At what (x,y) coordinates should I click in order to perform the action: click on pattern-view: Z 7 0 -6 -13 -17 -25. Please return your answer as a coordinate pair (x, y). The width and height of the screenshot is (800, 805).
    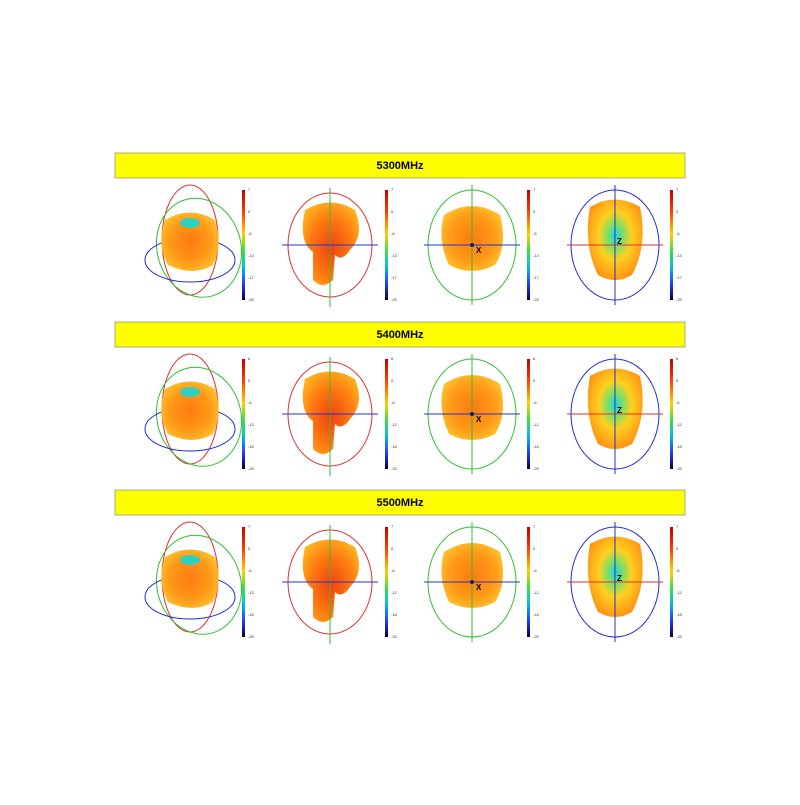
    Looking at the image, I should click on (625, 245).